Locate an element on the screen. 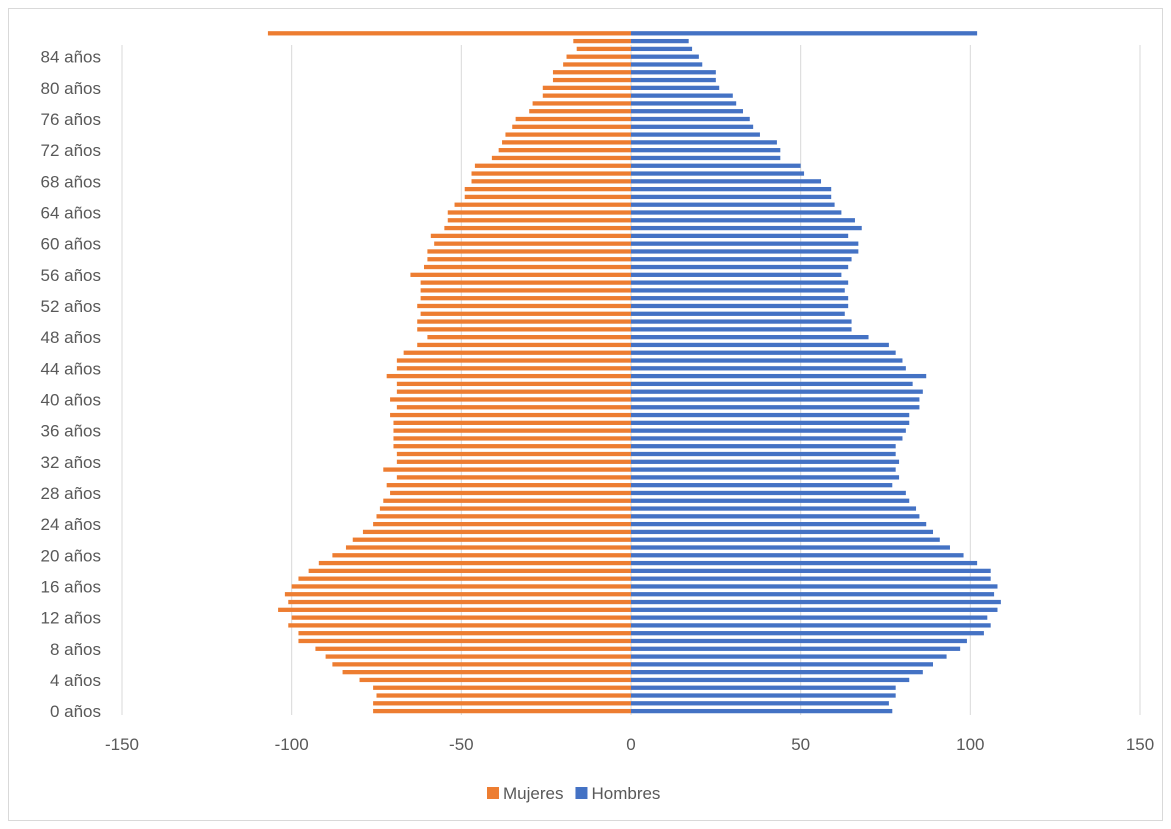 The image size is (1171, 829). category-tick-label: 20 años is located at coordinates (71, 555).